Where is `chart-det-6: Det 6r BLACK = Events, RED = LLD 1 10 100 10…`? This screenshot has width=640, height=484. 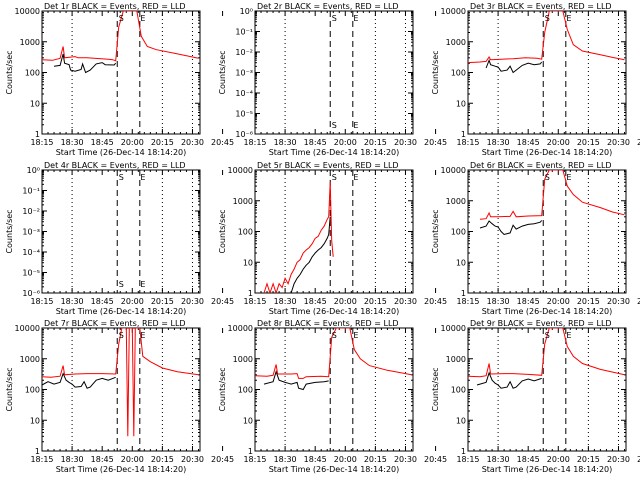
chart-det-6: Det 6r BLACK = Events, RED = LLD 1 10 100 10… is located at coordinates (535, 238).